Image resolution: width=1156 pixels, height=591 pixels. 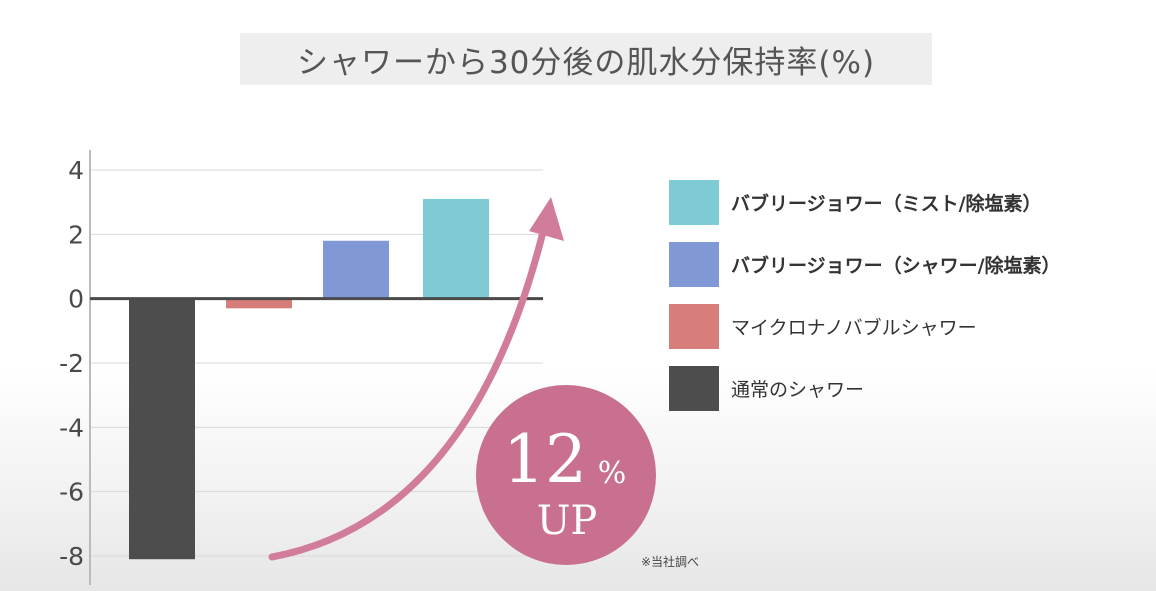 I want to click on badge-circle, so click(x=566, y=475).